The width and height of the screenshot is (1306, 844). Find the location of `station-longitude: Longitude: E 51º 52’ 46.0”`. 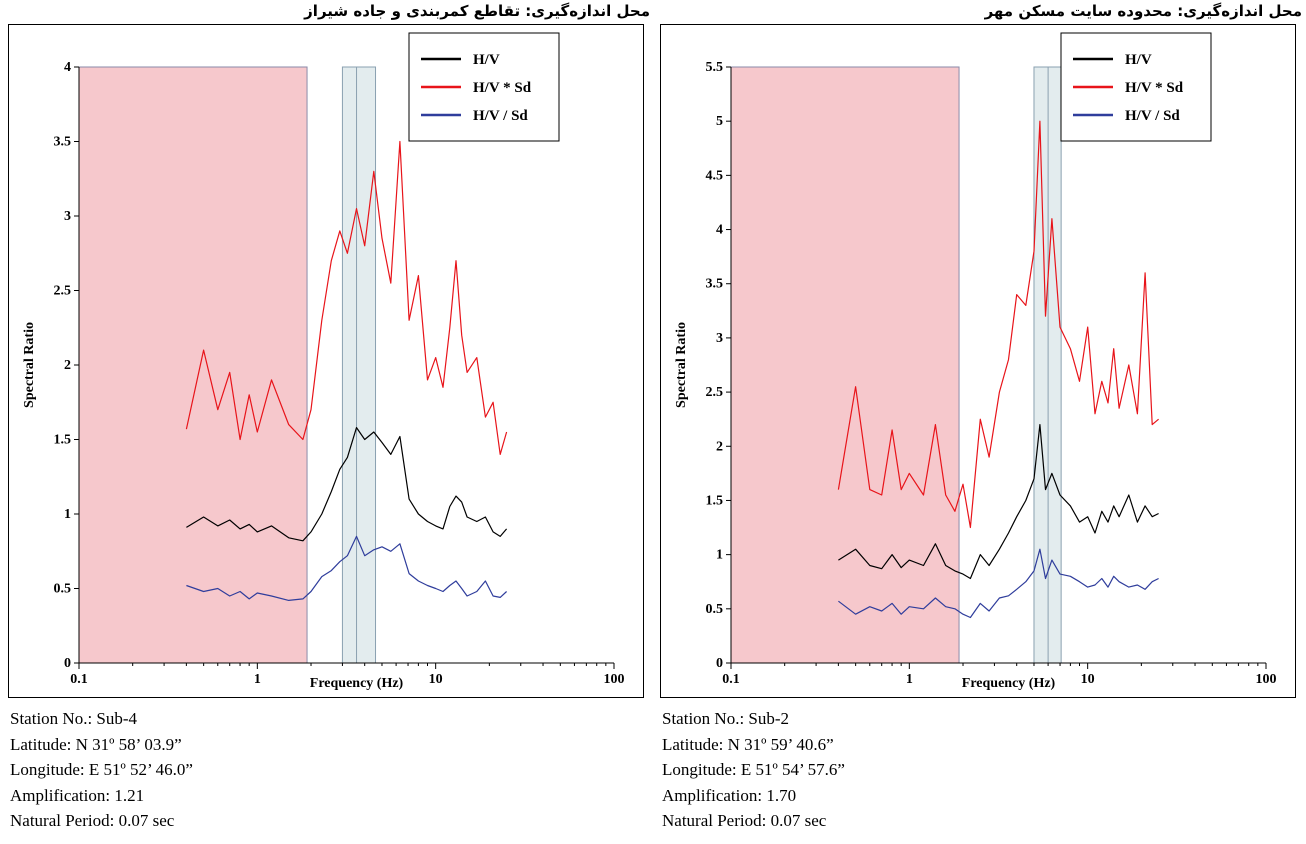

station-longitude: Longitude: E 51º 52’ 46.0” is located at coordinates (101, 769).